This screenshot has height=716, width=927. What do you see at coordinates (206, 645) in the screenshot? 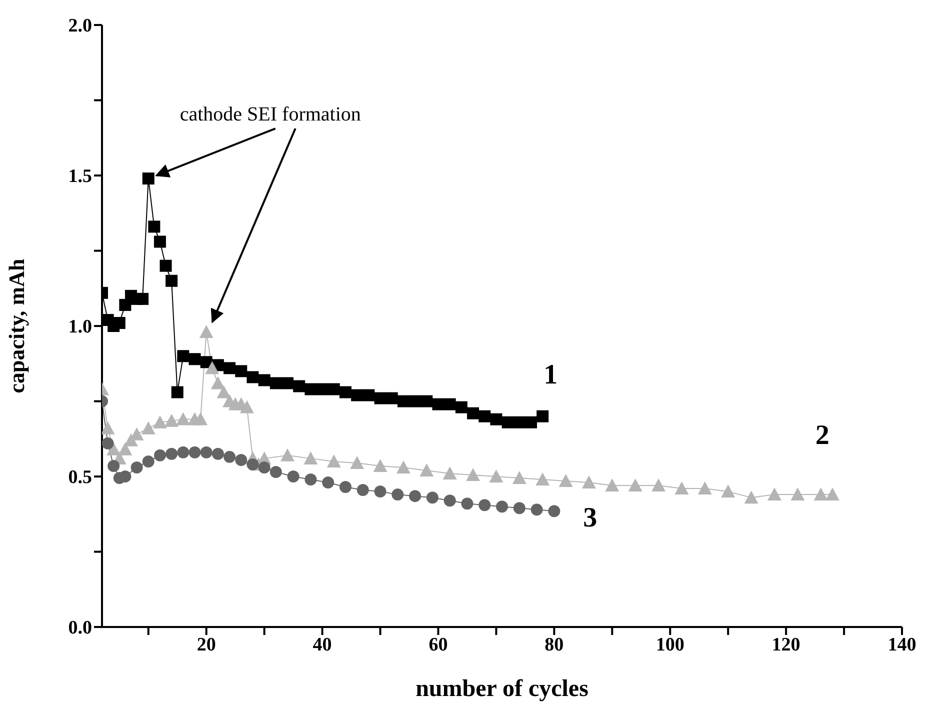
I see `x-tick-label: 20` at bounding box center [206, 645].